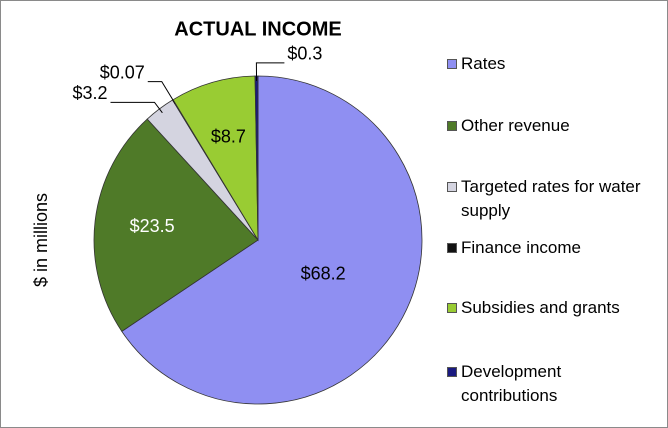 The height and width of the screenshot is (428, 668). I want to click on legend-item: Development contributions, so click(547, 384).